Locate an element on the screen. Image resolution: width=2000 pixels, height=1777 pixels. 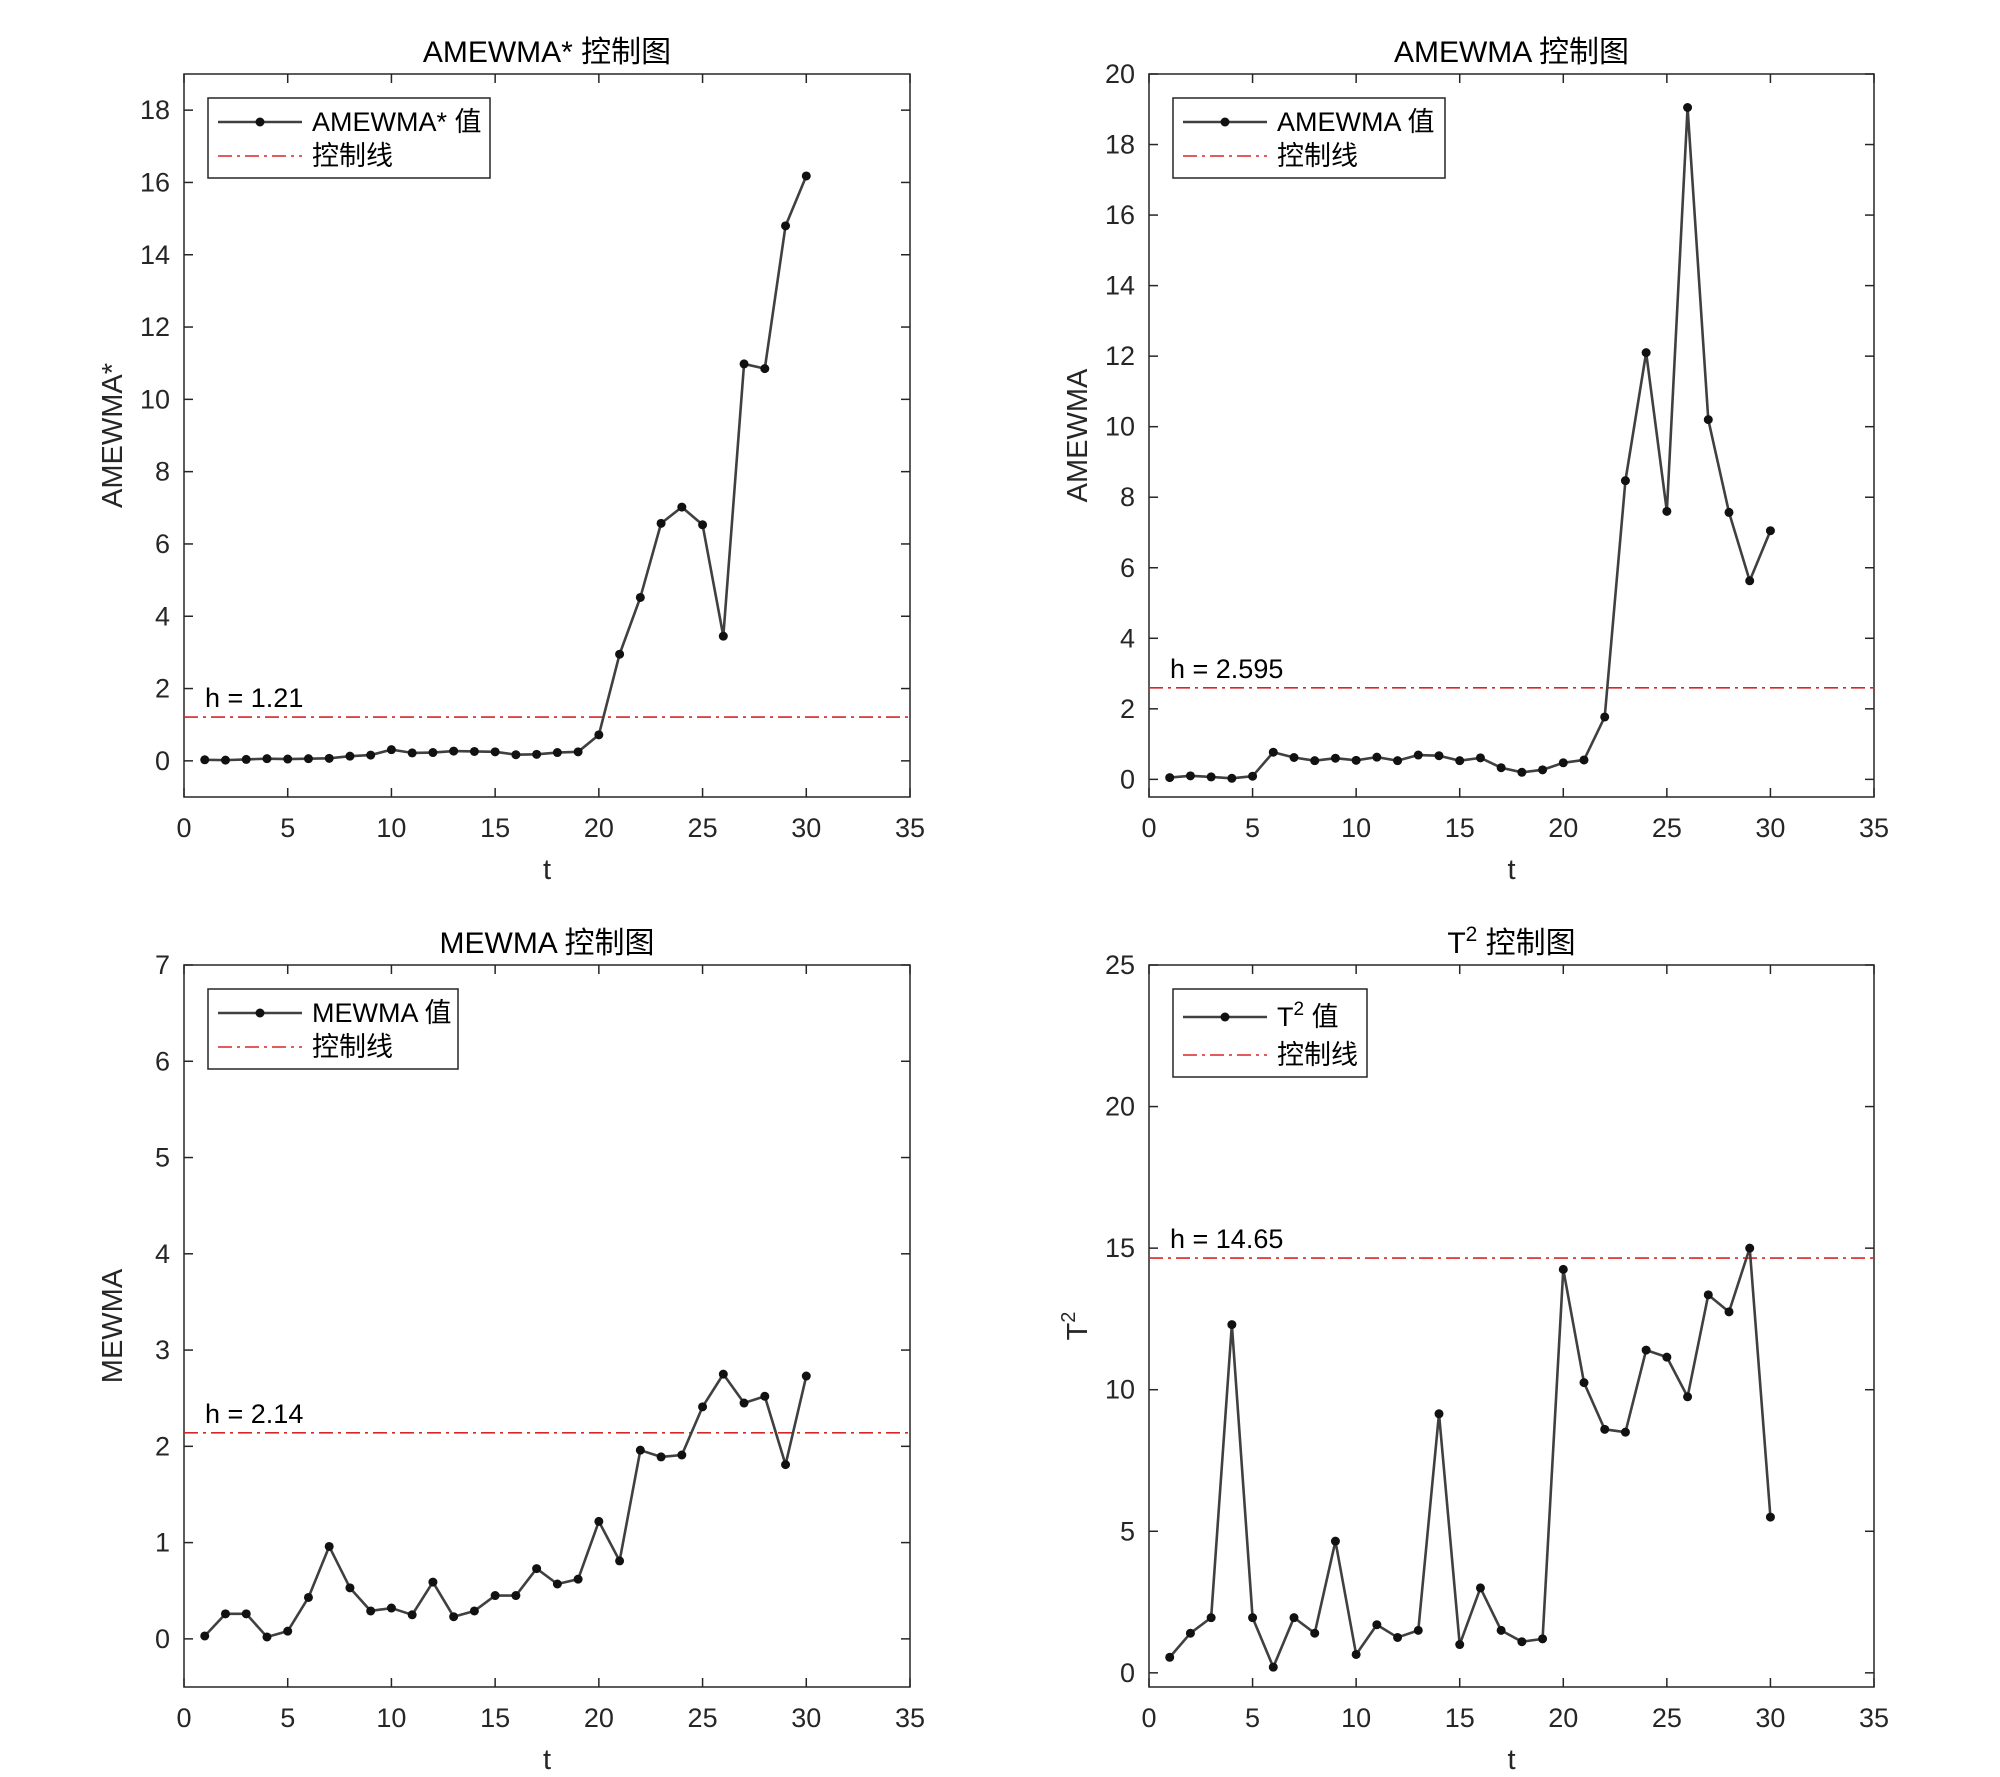
chart-title-main: T is located at coordinates (1456, 943).